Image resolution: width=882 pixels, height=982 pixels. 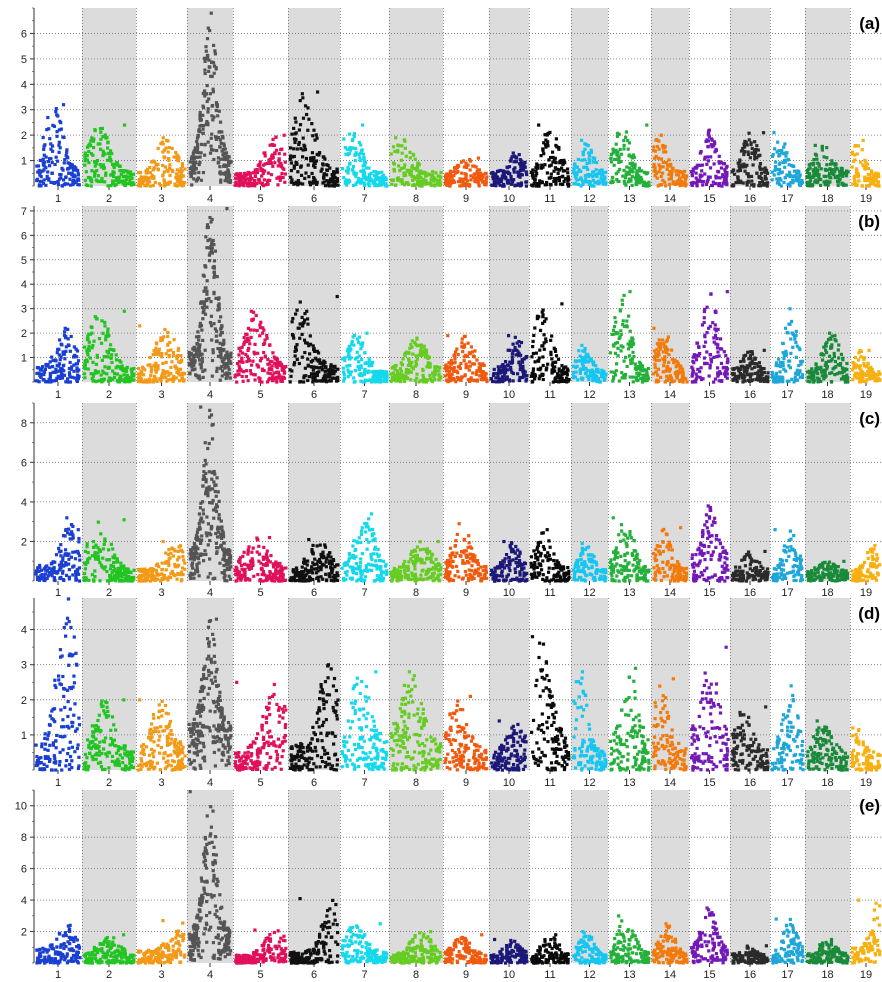 What do you see at coordinates (878, 182) in the screenshot?
I see `data-point-chr19` at bounding box center [878, 182].